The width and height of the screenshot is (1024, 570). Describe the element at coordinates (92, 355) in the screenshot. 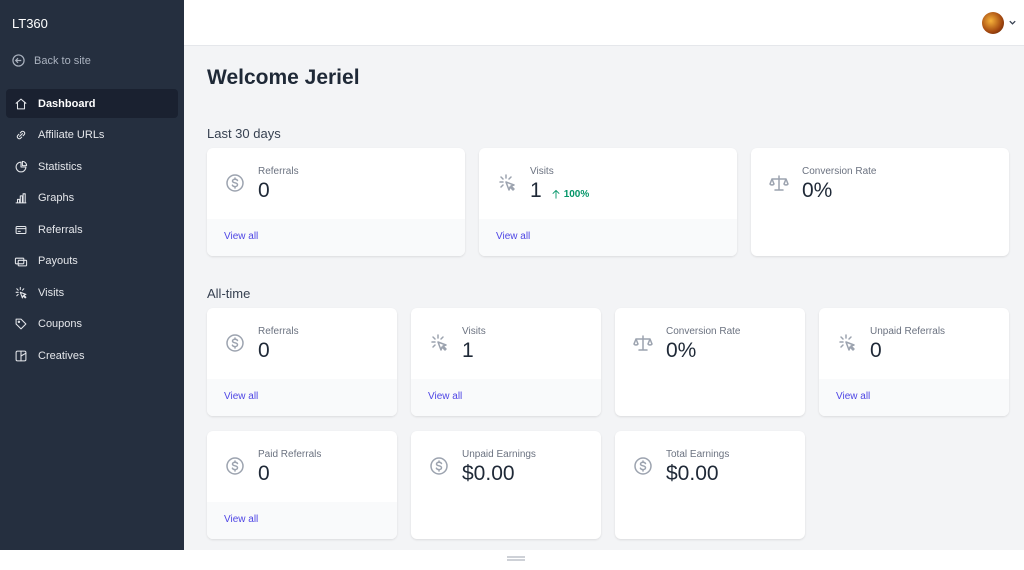

I see `nav-item: Creatives` at that location.